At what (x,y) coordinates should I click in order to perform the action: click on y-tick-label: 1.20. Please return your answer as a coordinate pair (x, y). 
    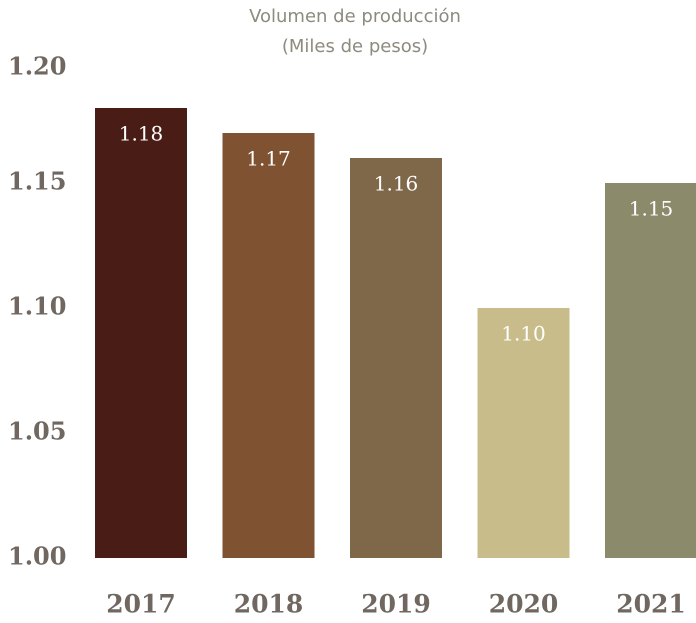
    Looking at the image, I should click on (37, 66).